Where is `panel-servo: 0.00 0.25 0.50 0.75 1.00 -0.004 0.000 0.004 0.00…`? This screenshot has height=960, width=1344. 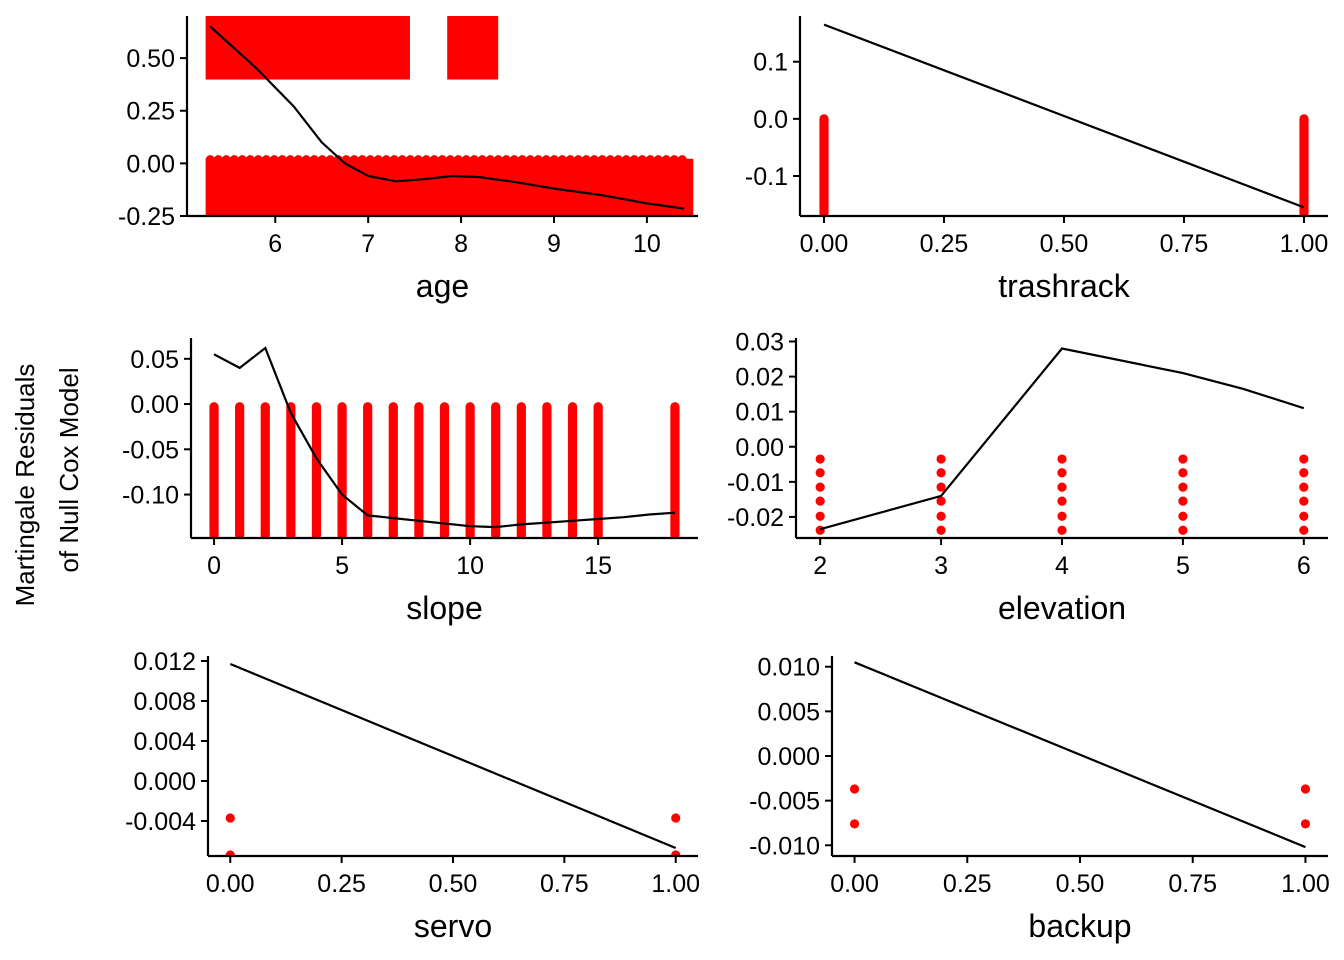
panel-servo: 0.00 0.25 0.50 0.75 1.00 -0.004 0.000 0.004 0.00… is located at coordinates (412, 796).